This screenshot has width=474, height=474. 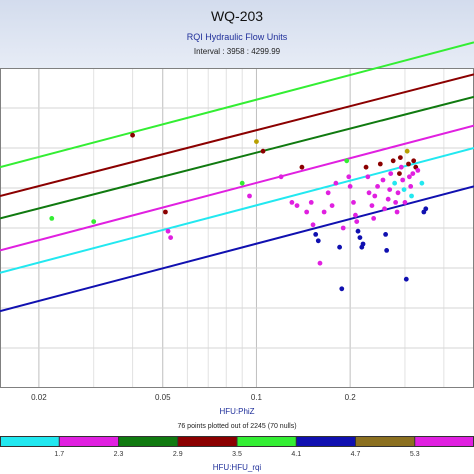 What do you see at coordinates (415, 454) in the screenshot?
I see `colorbar-tick-label: 5.3` at bounding box center [415, 454].